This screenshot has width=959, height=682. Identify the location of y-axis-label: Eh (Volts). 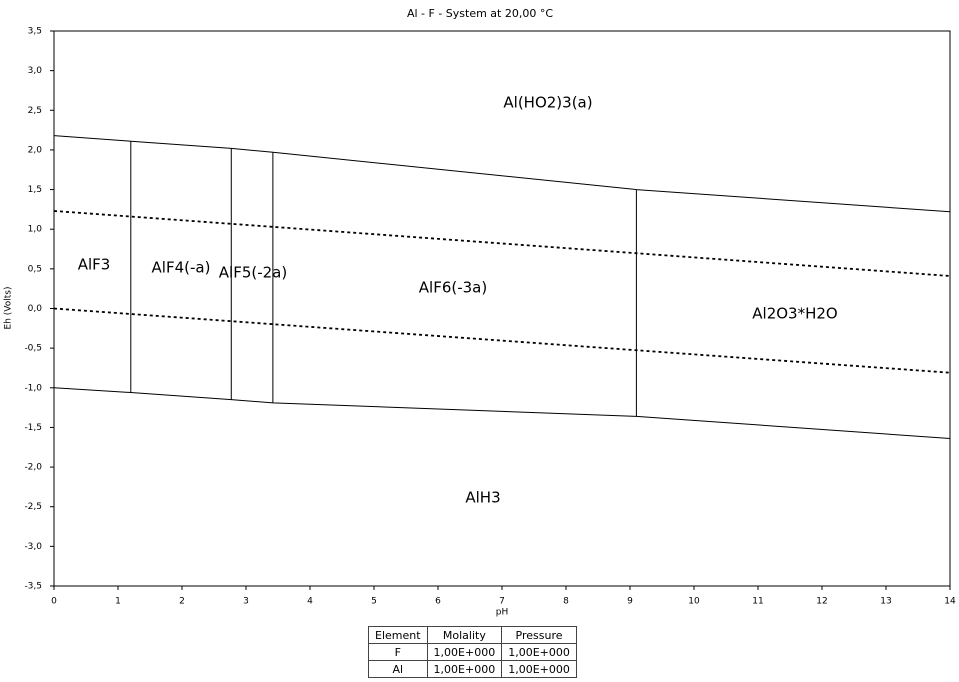
(9, 308).